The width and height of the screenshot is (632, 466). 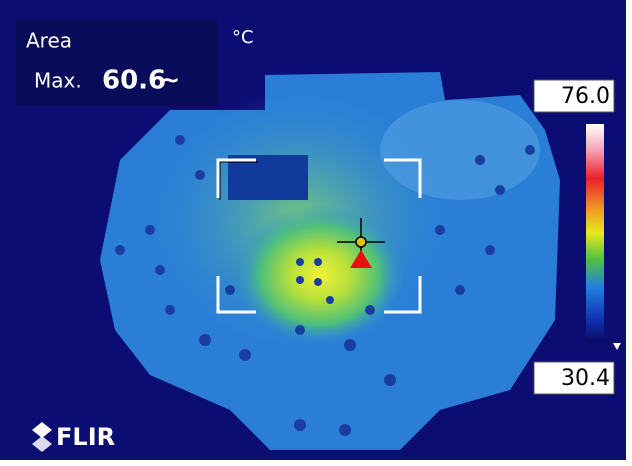 What do you see at coordinates (58, 81) in the screenshot?
I see `max-label: Max.` at bounding box center [58, 81].